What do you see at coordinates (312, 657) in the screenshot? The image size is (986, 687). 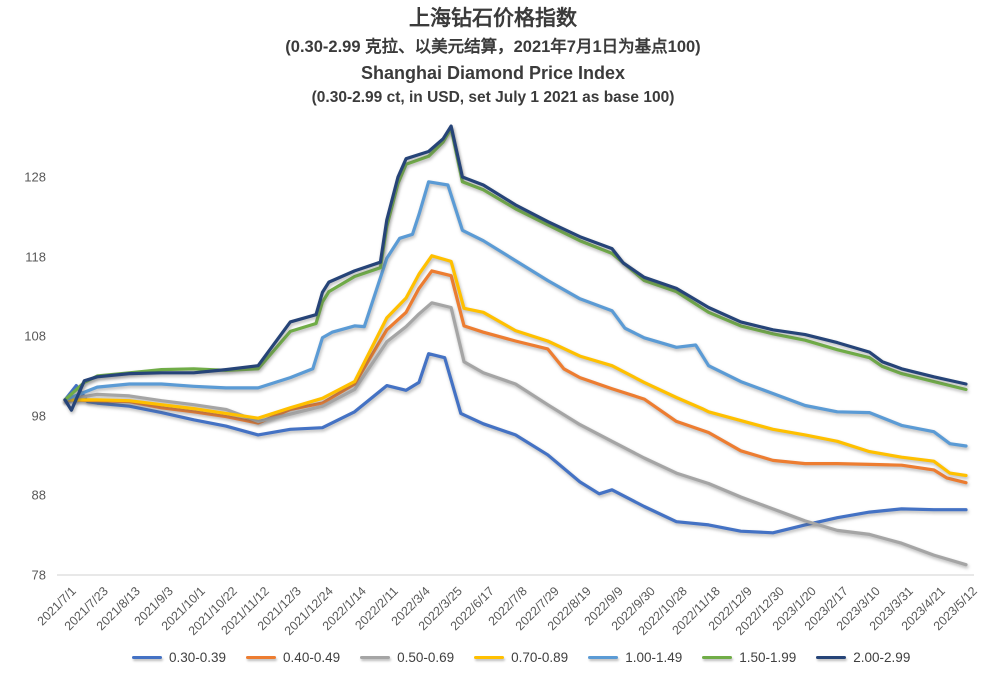 I see `legend-label: 0.40-0.49` at bounding box center [312, 657].